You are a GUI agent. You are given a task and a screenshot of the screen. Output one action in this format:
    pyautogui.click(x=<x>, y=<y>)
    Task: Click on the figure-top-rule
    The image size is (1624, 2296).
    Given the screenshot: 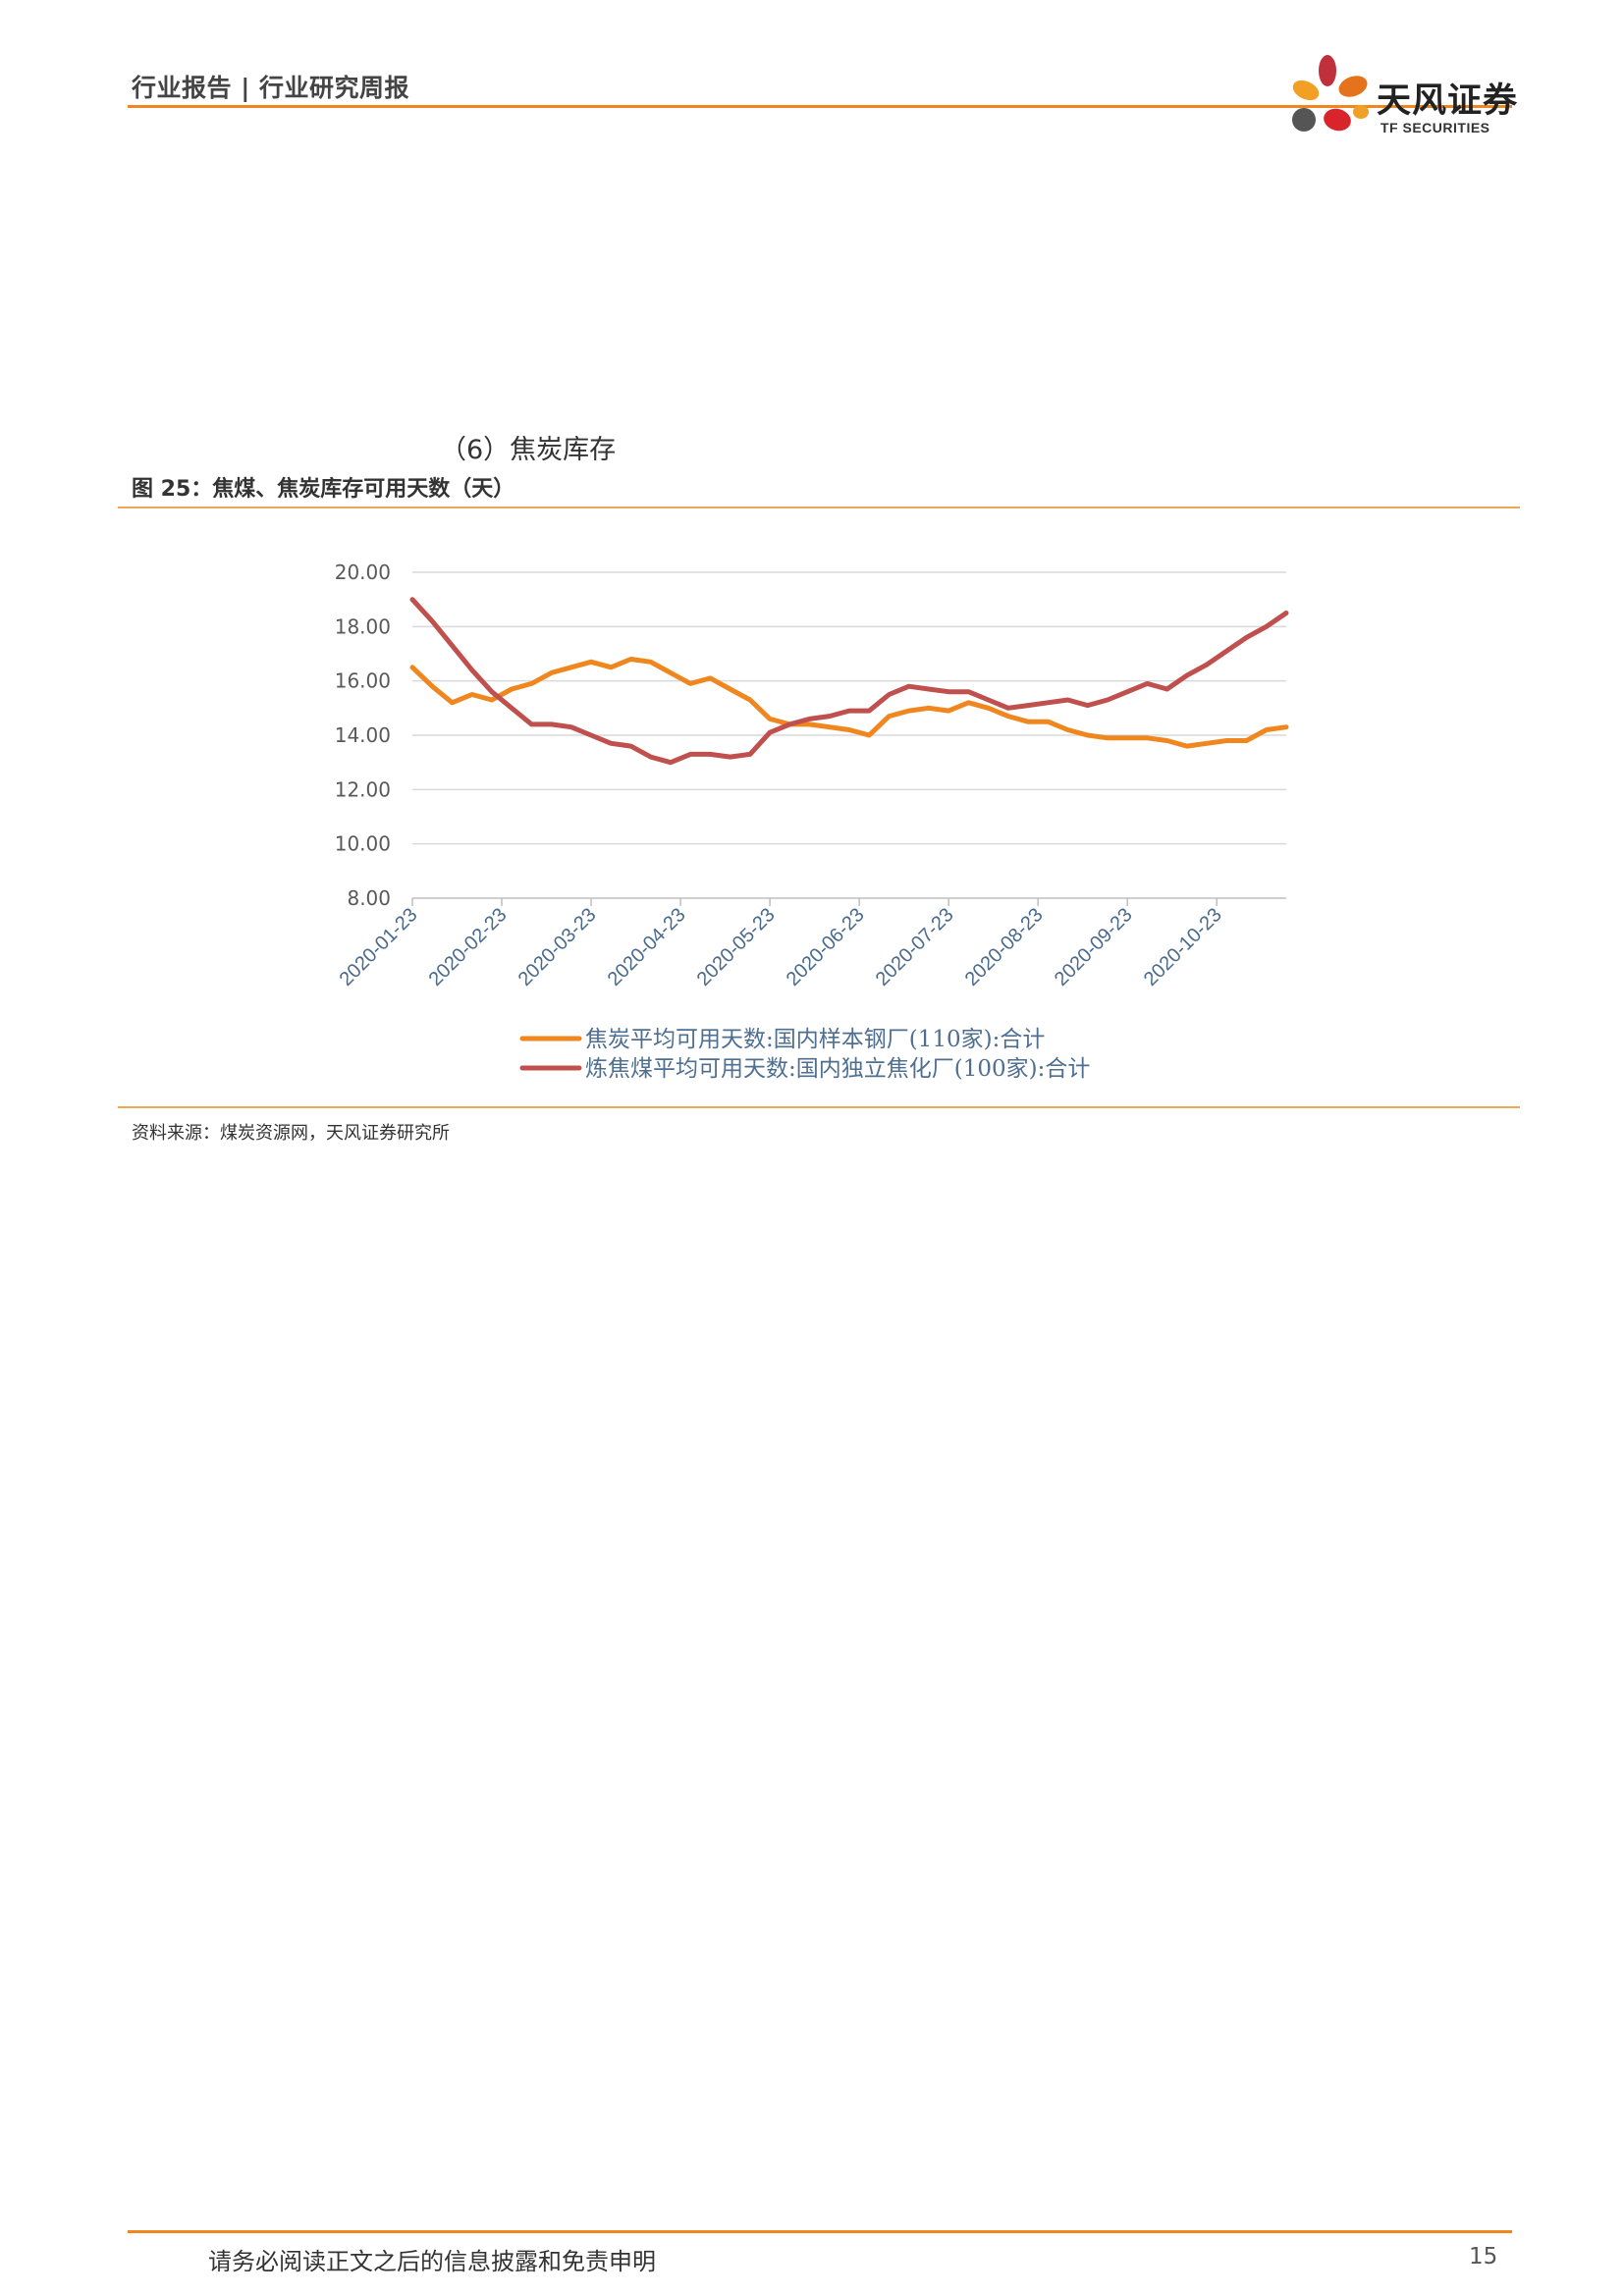 What is the action you would take?
    pyautogui.click(x=819, y=507)
    